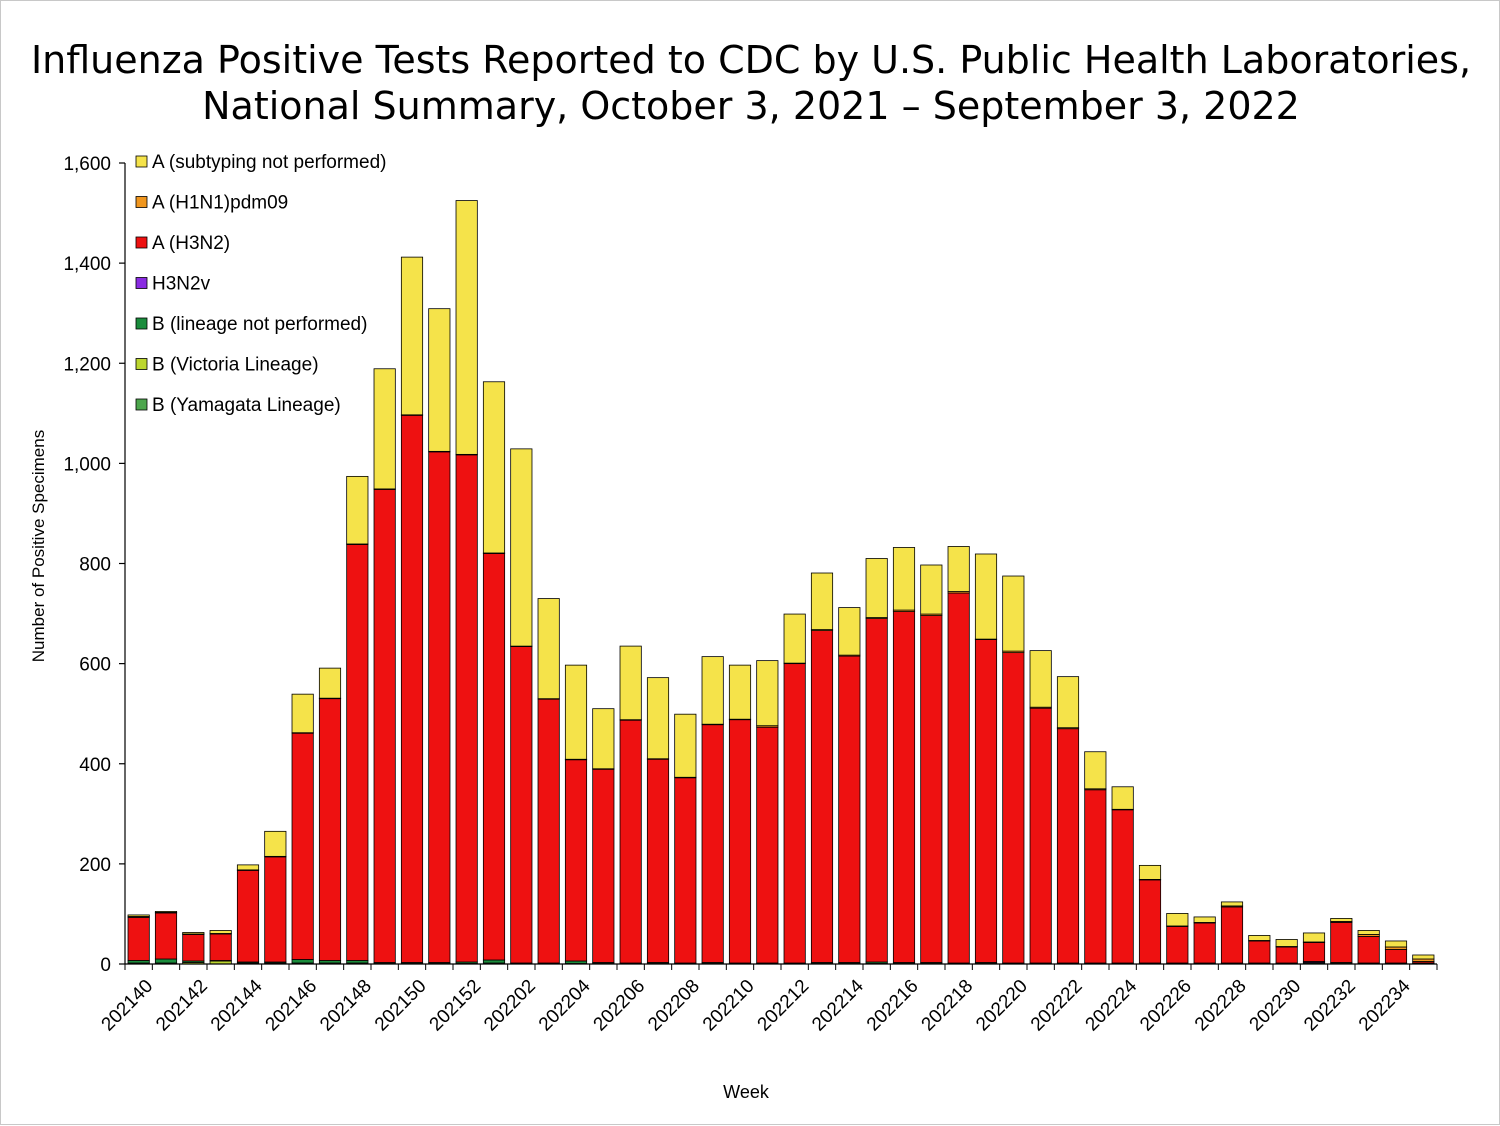 The image size is (1500, 1126). What do you see at coordinates (784, 1006) in the screenshot?
I see `x-tick-label: 202212` at bounding box center [784, 1006].